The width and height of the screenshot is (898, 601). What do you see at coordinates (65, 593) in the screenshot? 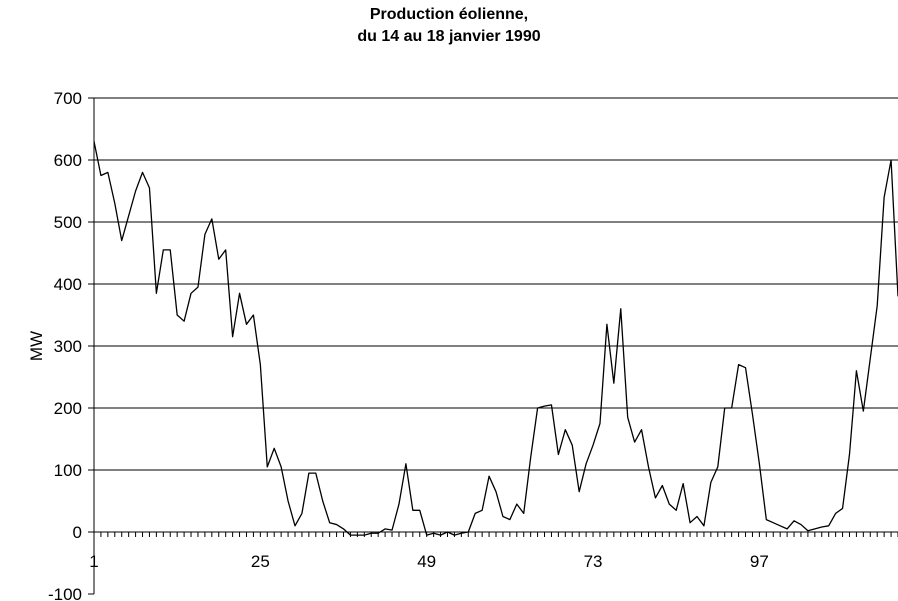
I see `y-tick-label: -100` at bounding box center [65, 593].